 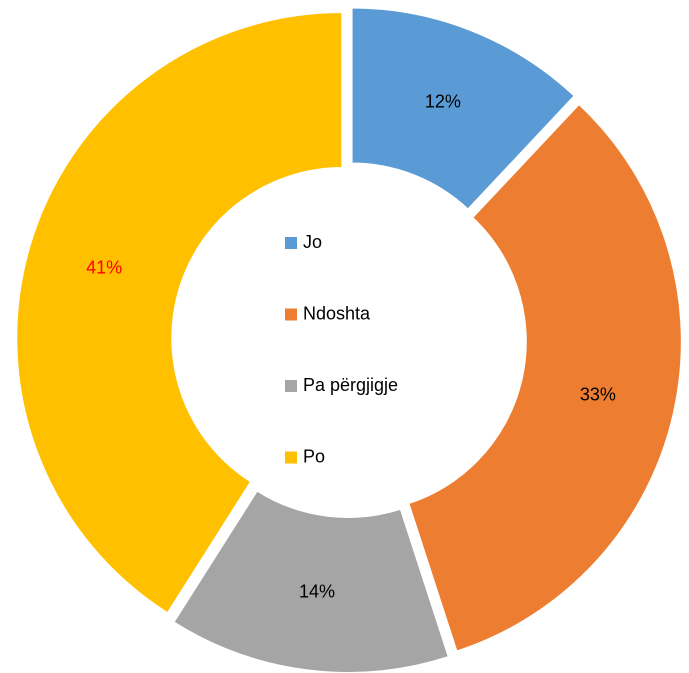 What do you see at coordinates (598, 394) in the screenshot?
I see `value-label: 33%` at bounding box center [598, 394].